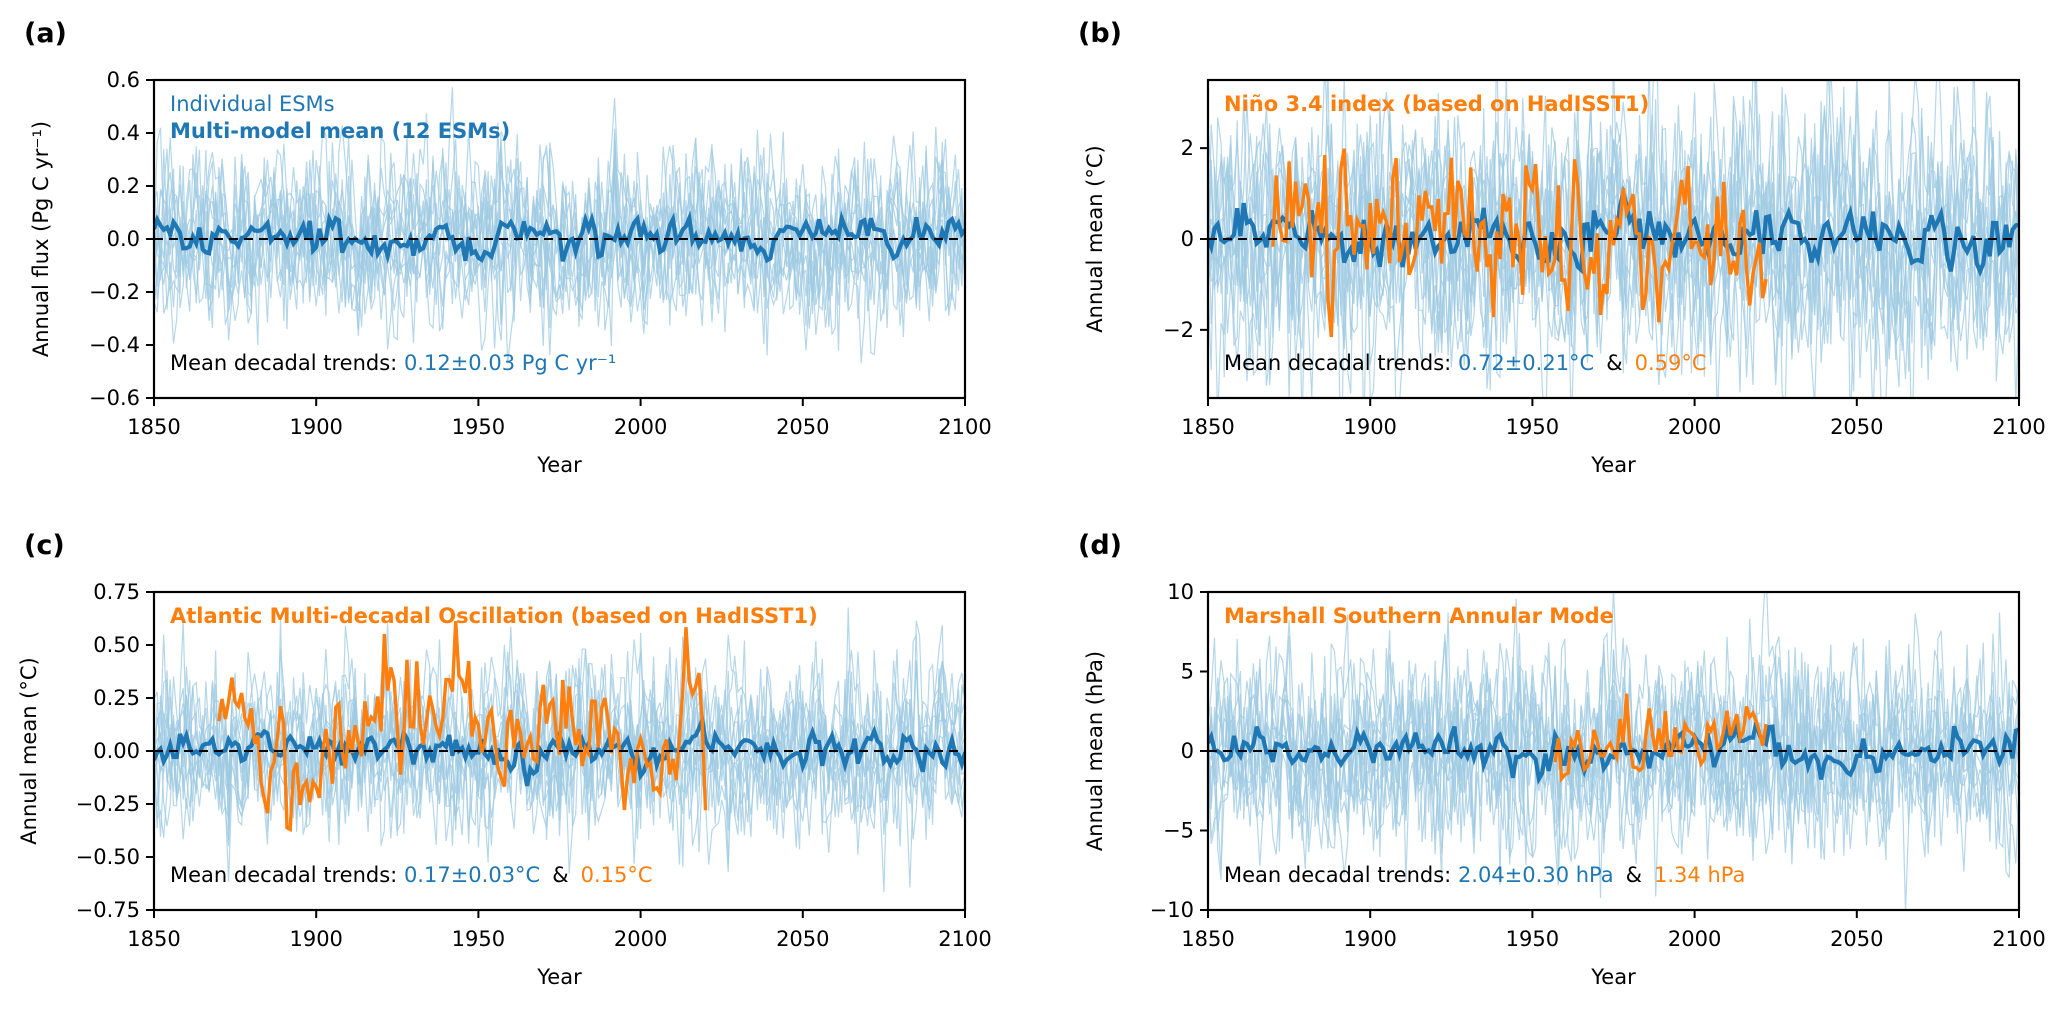 This screenshot has width=2067, height=1012. What do you see at coordinates (1536, 875) in the screenshot?
I see `trend-model-value: 2.04±0.30 hPa` at bounding box center [1536, 875].